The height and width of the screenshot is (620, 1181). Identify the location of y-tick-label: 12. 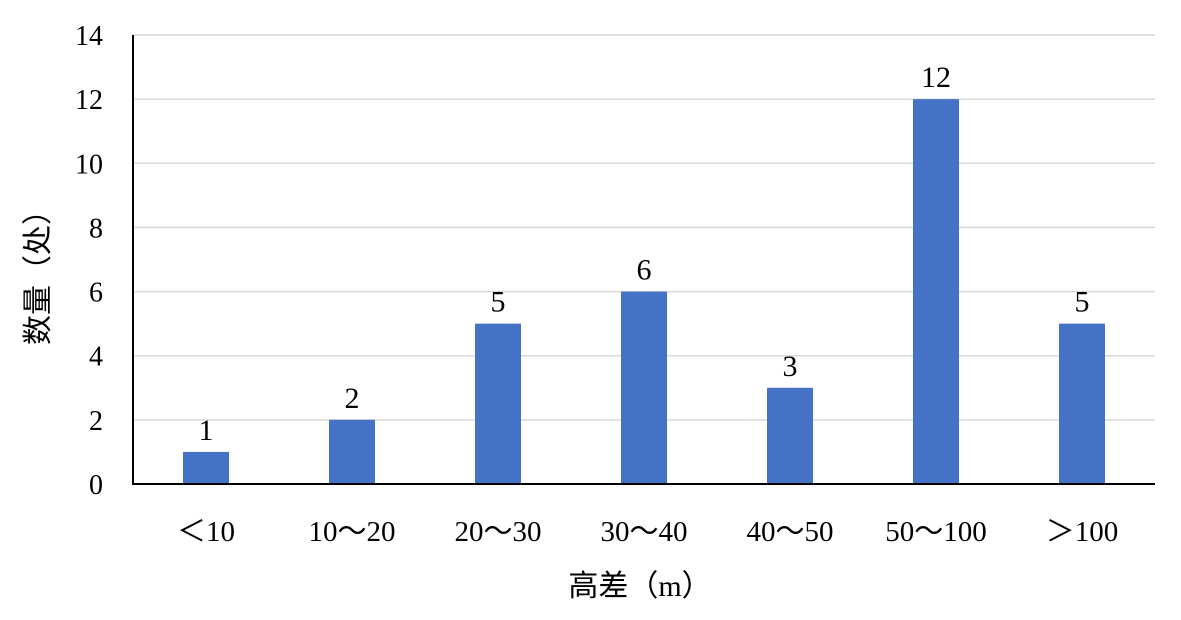
(89, 100).